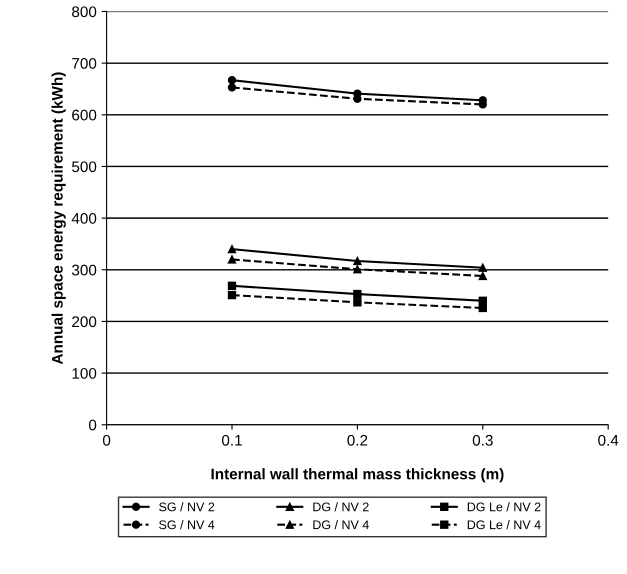  What do you see at coordinates (186, 525) in the screenshot?
I see `legend-label: SG / NV 4` at bounding box center [186, 525].